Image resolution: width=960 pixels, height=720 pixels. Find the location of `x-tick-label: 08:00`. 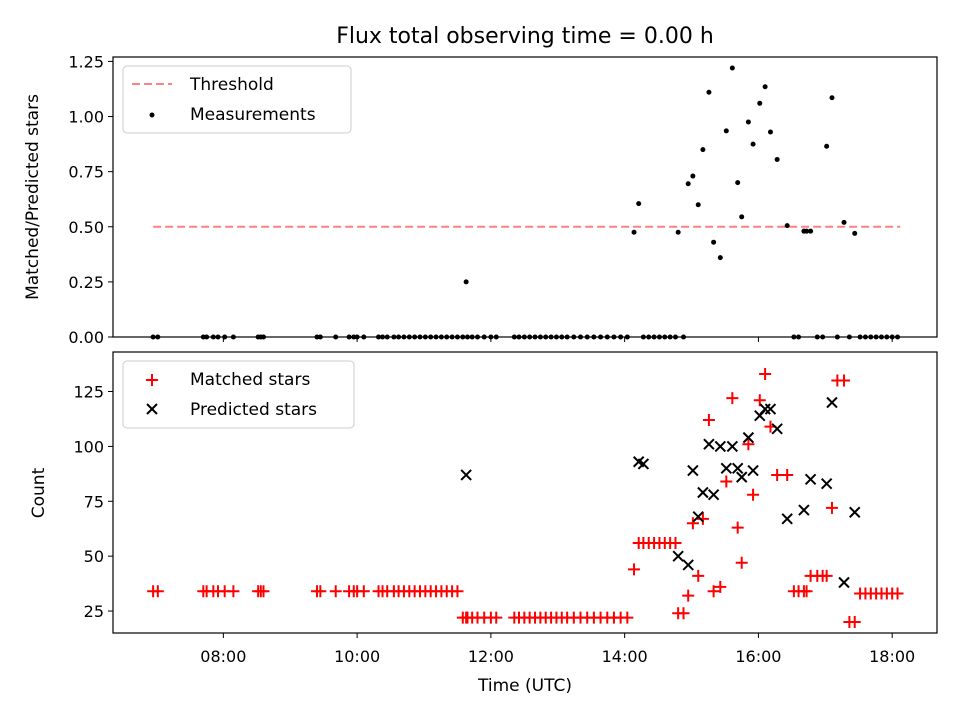

x-tick-label: 08:00 is located at coordinates (223, 656).